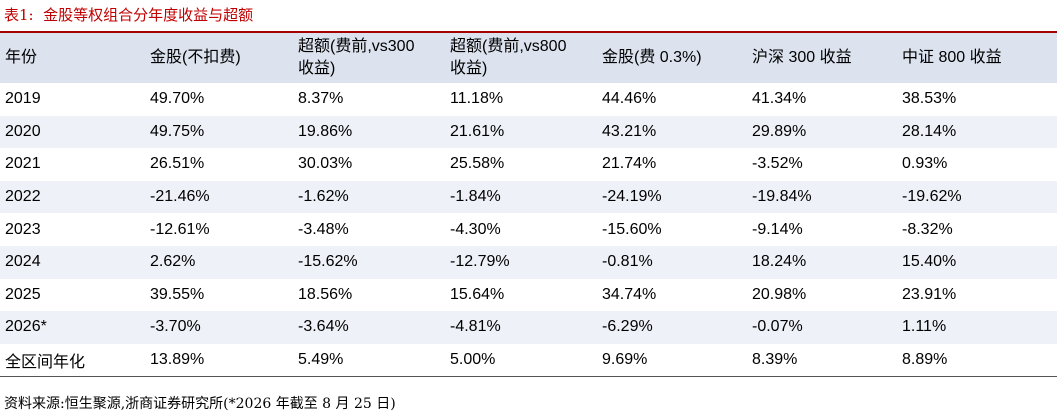 This screenshot has width=1057, height=417. What do you see at coordinates (477, 99) in the screenshot?
I see `table-cell: 11.18%` at bounding box center [477, 99].